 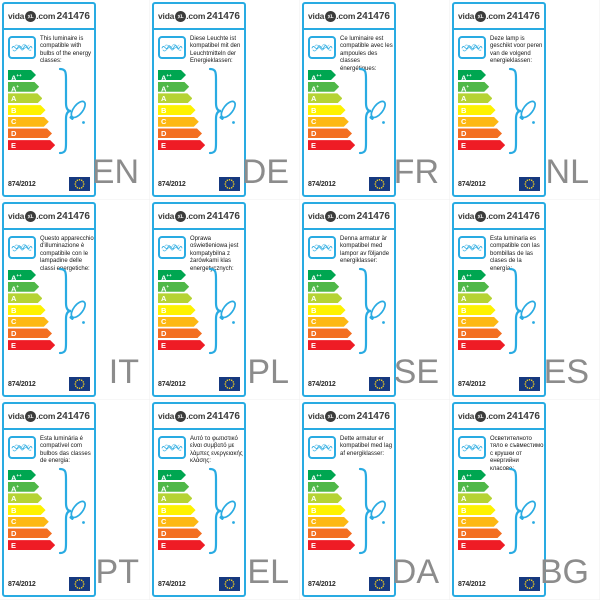 What do you see at coordinates (377, 312) in the screenshot?
I see `bulb-icon` at bounding box center [377, 312].